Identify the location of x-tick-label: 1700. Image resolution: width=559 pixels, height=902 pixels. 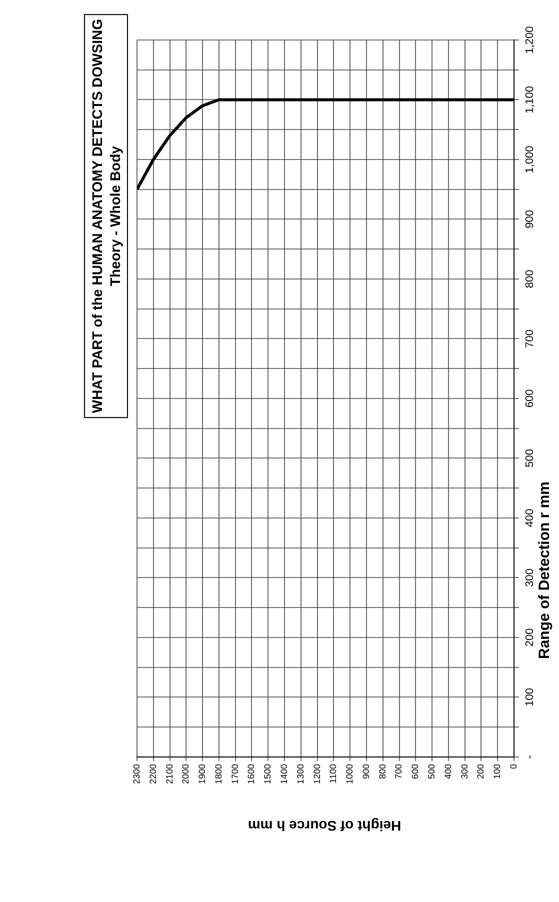
(235, 774).